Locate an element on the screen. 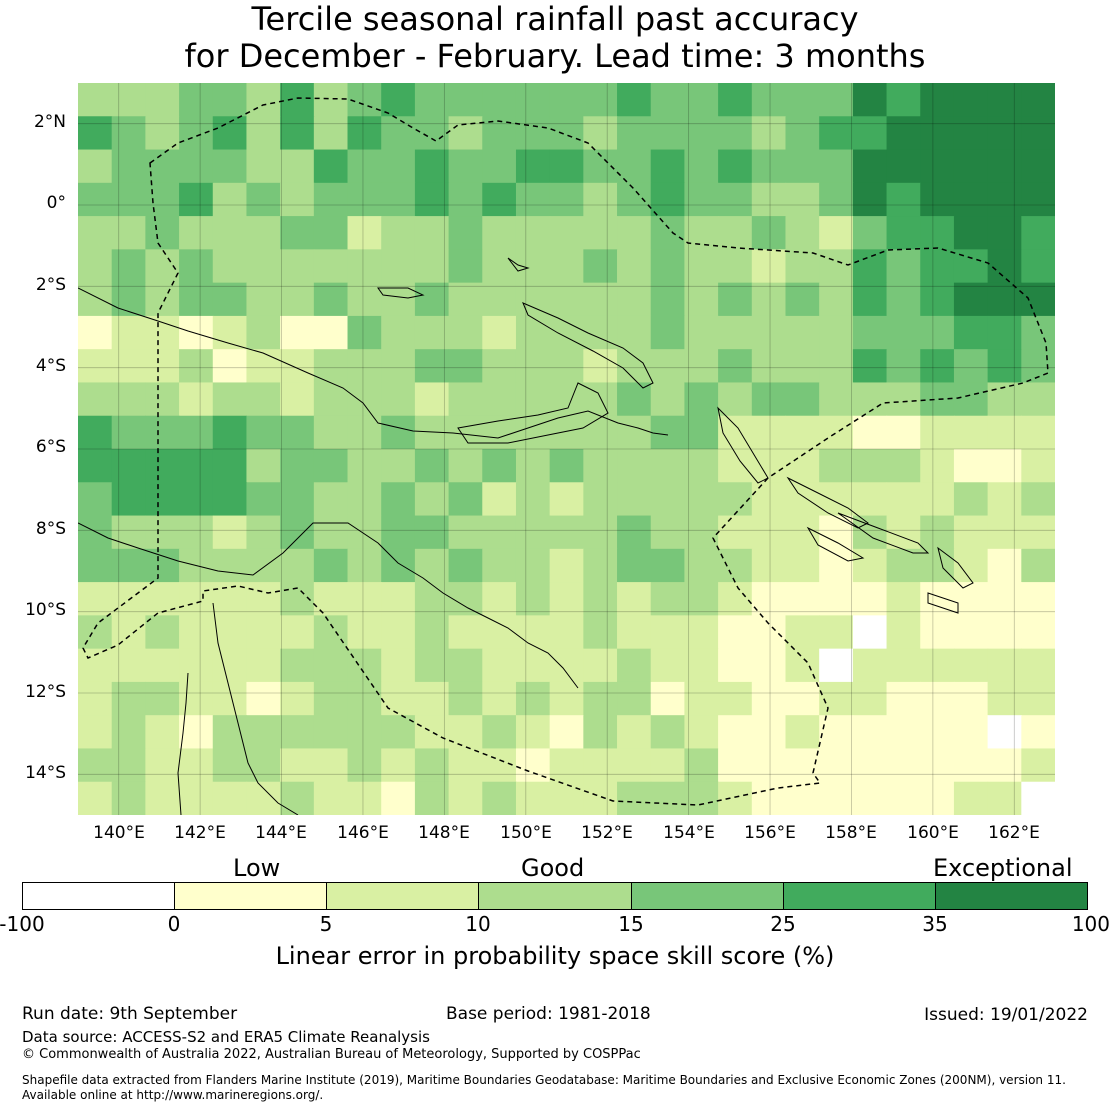 The height and width of the screenshot is (1110, 1110). colorbar-tick-label: 100 is located at coordinates (1090, 924).